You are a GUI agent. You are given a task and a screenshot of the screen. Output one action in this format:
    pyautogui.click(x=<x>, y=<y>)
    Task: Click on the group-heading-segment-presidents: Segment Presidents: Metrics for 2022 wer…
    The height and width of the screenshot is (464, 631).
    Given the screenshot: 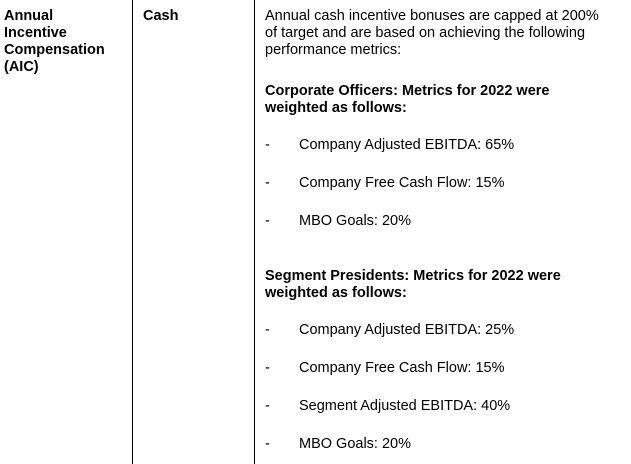 What is the action you would take?
    pyautogui.click(x=446, y=285)
    